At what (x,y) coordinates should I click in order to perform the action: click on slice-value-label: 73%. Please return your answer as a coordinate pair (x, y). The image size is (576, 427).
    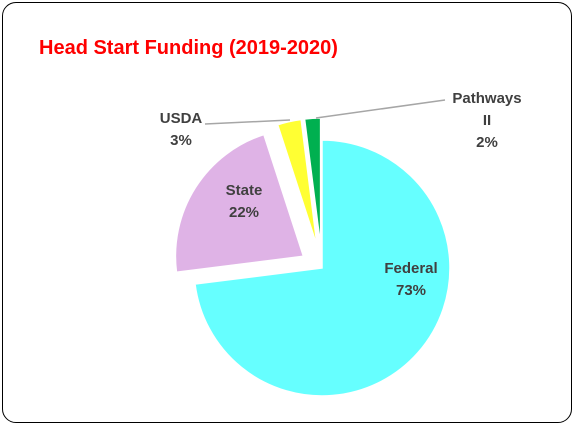
    Looking at the image, I should click on (411, 290).